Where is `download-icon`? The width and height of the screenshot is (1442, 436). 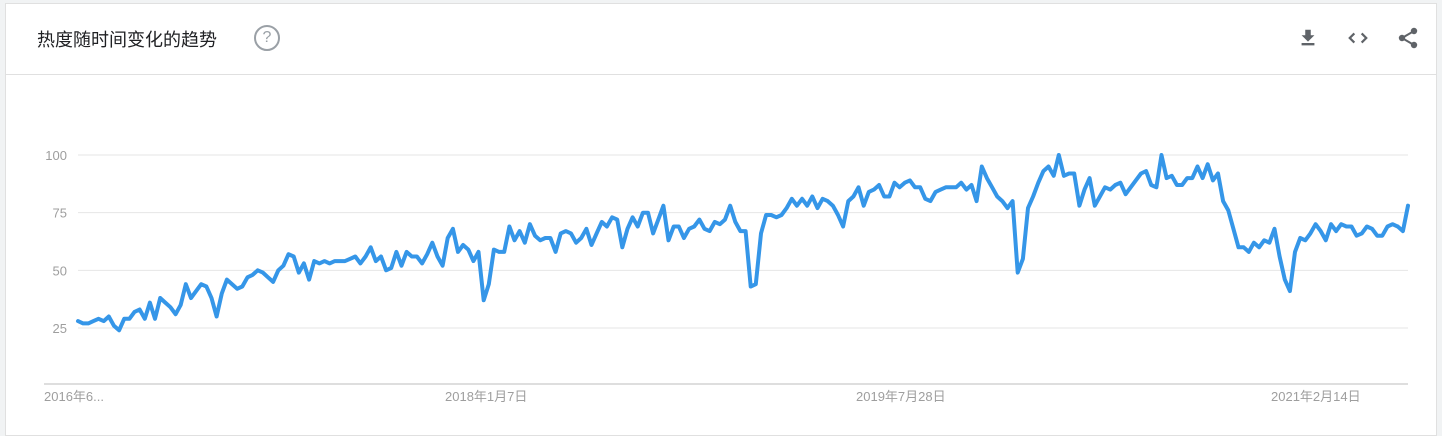 download-icon is located at coordinates (1308, 38).